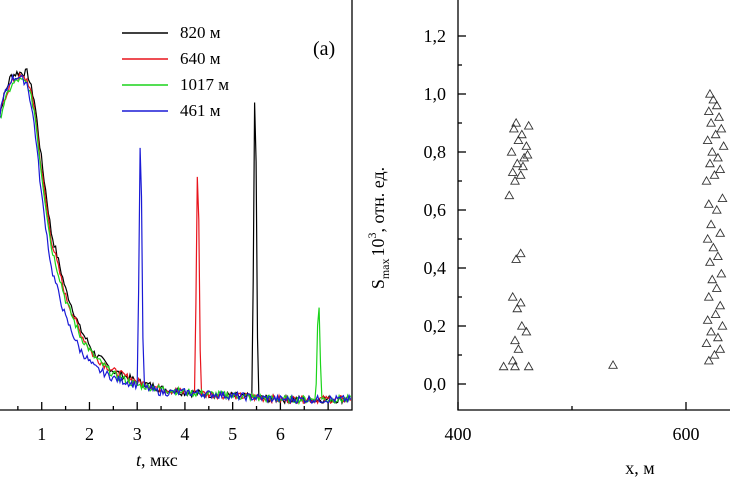 The width and height of the screenshot is (730, 486). Describe the element at coordinates (378, 200) in the screenshot. I see `panel-b-y-axis-unit: , отн. ед.` at that location.